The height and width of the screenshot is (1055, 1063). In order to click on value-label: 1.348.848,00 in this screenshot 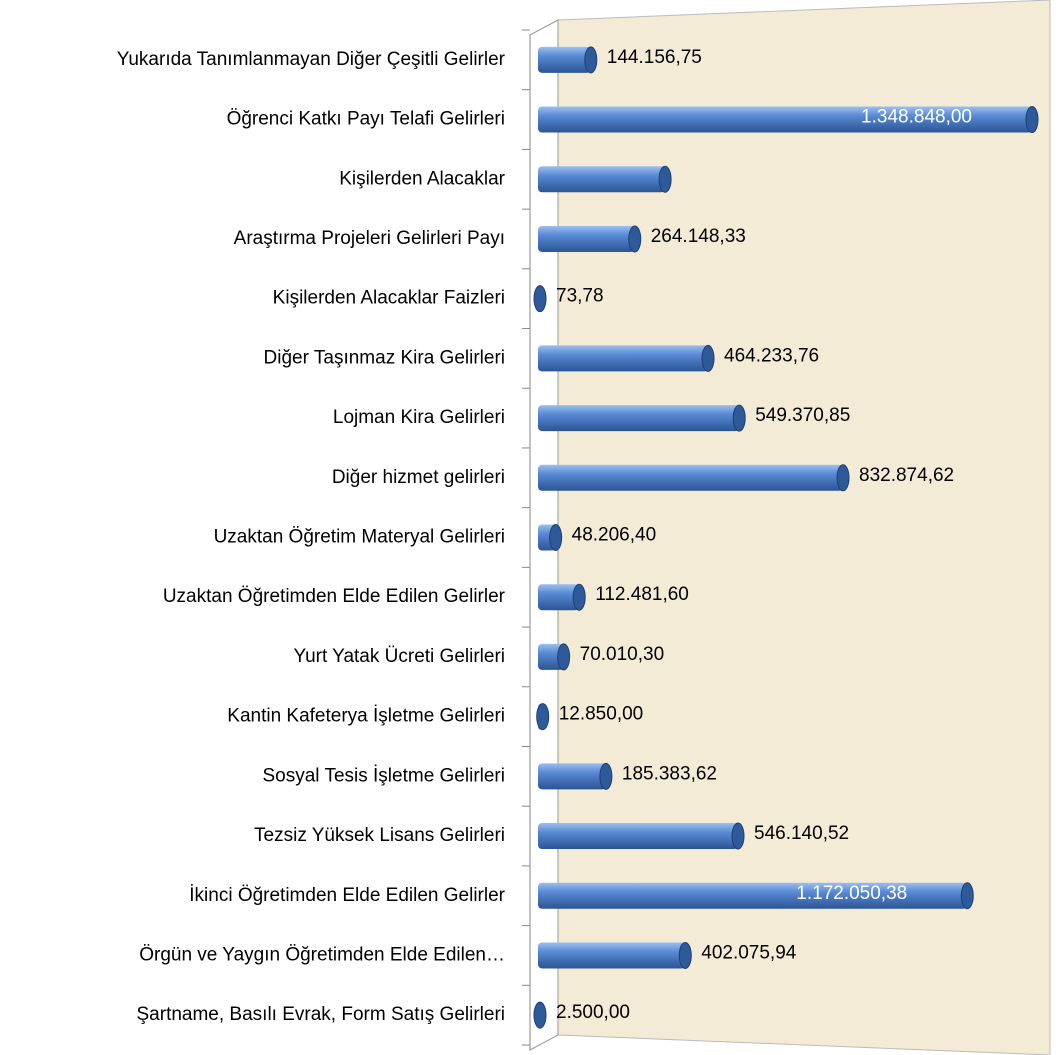, I will do `click(916, 117)`.